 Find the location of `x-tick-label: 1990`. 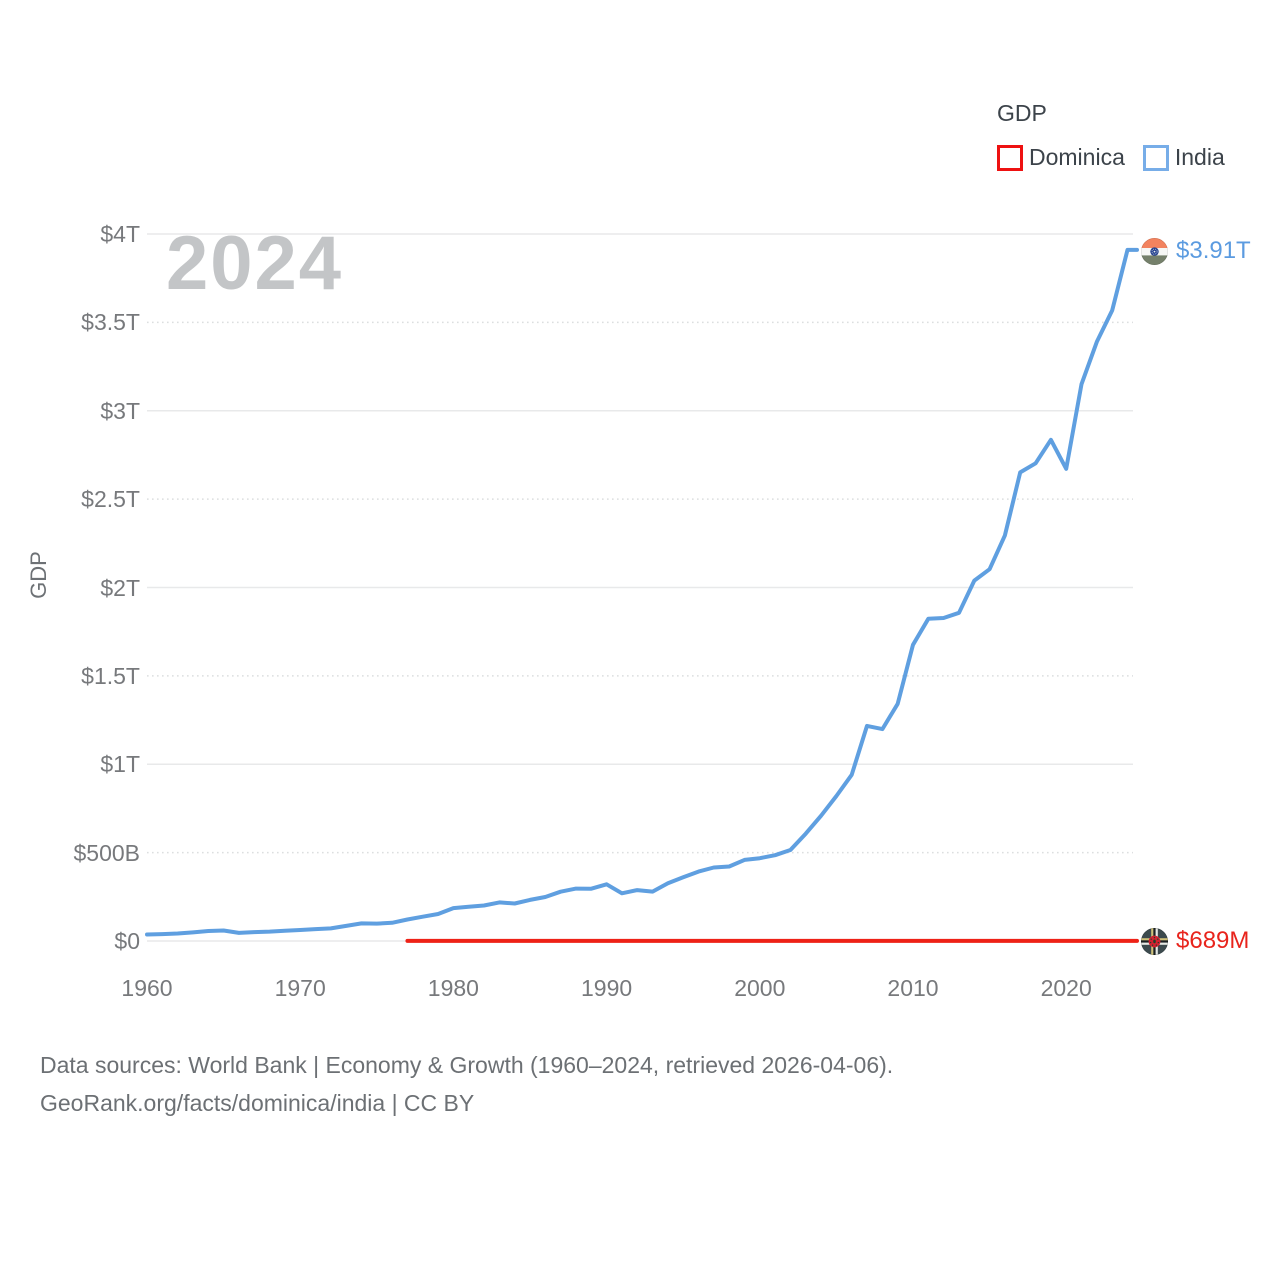

x-tick-label: 1990 is located at coordinates (607, 988).